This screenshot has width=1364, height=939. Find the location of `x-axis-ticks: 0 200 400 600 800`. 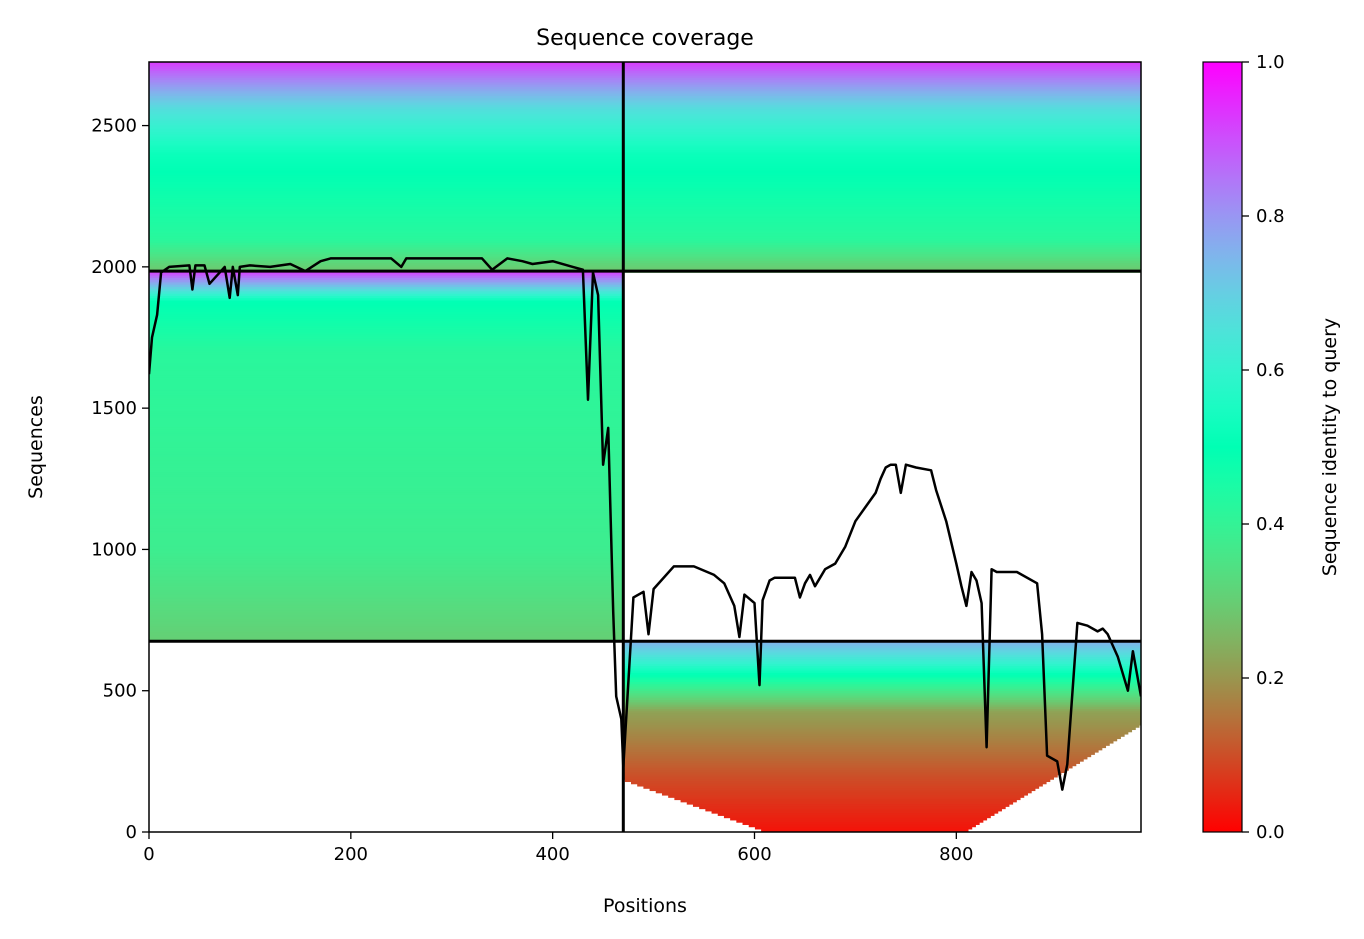

x-axis-ticks: 0 200 400 600 800 is located at coordinates (558, 848).